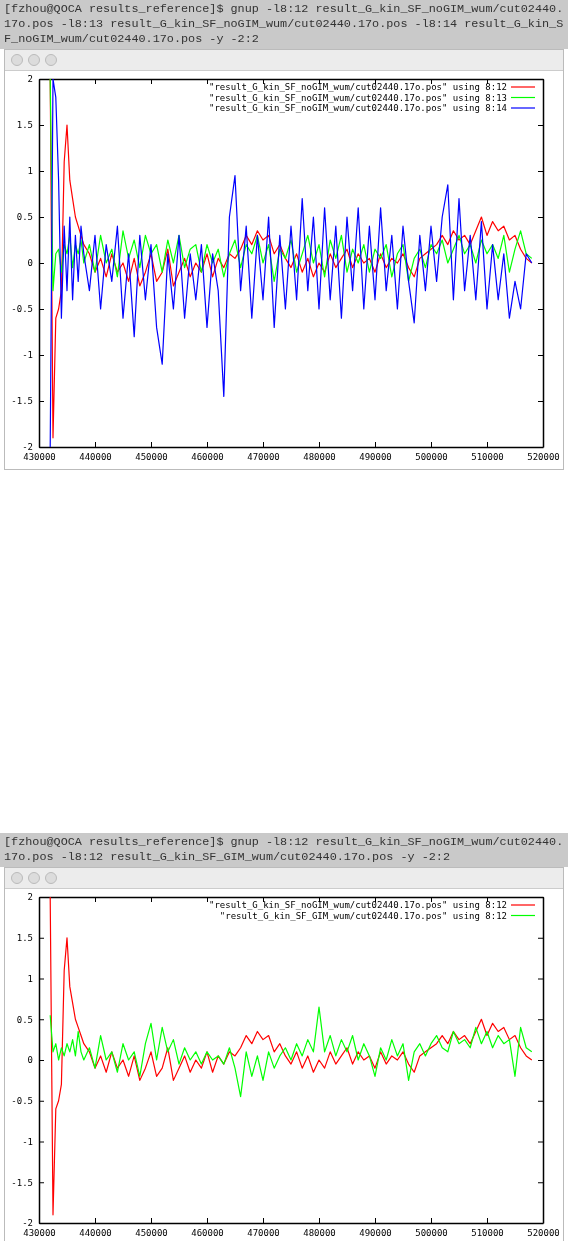 This screenshot has width=568, height=1241. I want to click on legend-label: "result_G_kin_SF_GIM_wum/cut02440.17o.pos" using 8:12, so click(363, 915).